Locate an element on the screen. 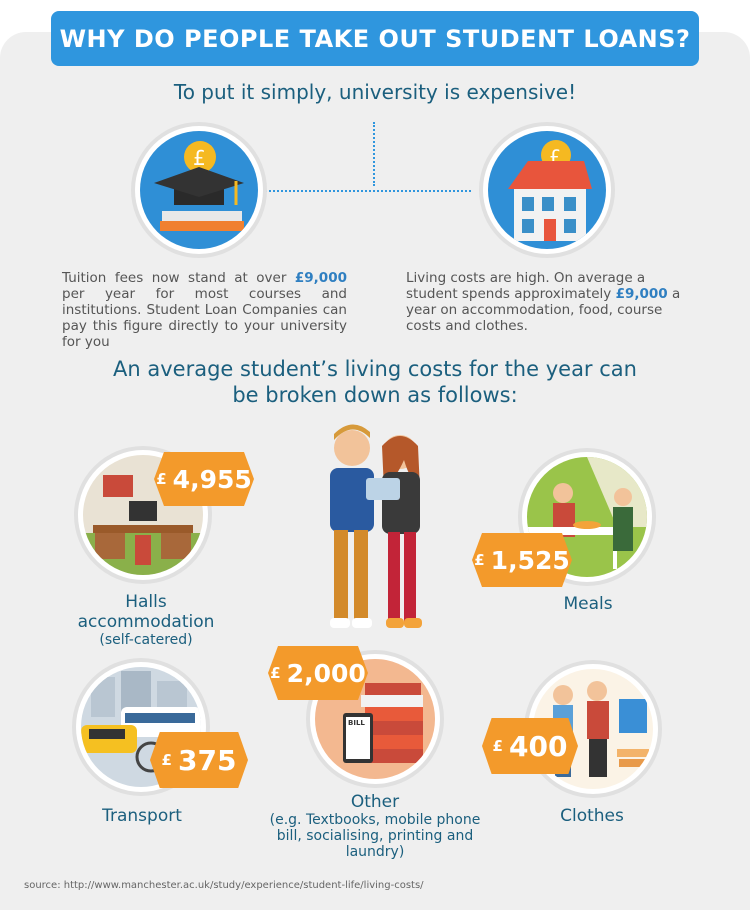  page-title: WHY DO PEOPLE TAKE OUT STUDENT LOANS? is located at coordinates (375, 38).